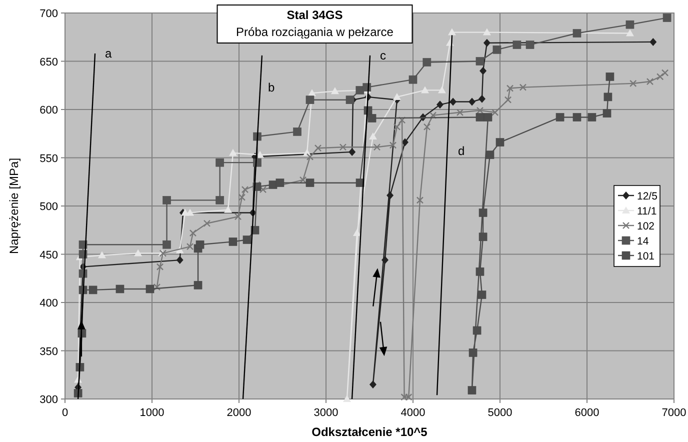  What do you see at coordinates (674, 413) in the screenshot?
I see `x-tick-label: 7000` at bounding box center [674, 413].